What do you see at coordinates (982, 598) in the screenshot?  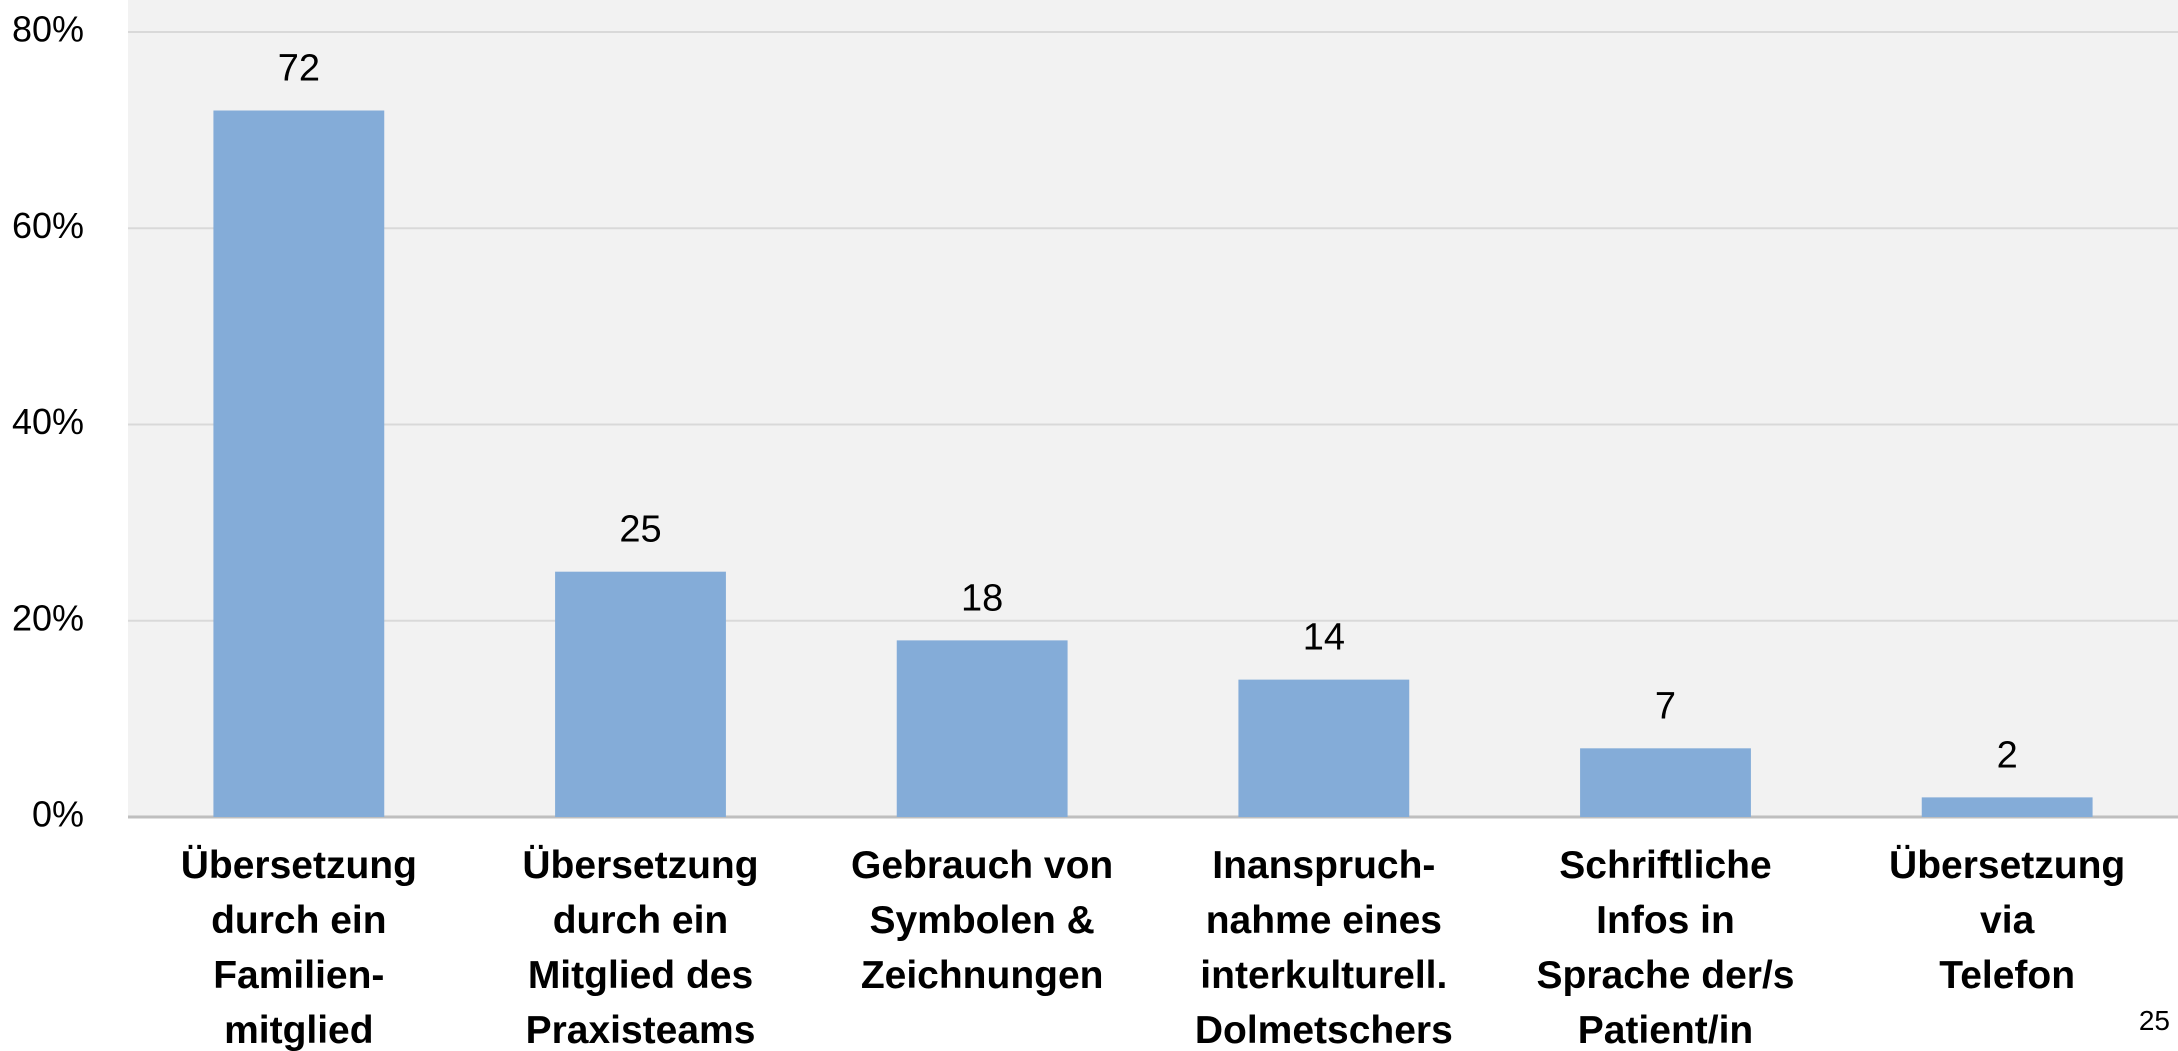 I see `data-label: 18` at bounding box center [982, 598].